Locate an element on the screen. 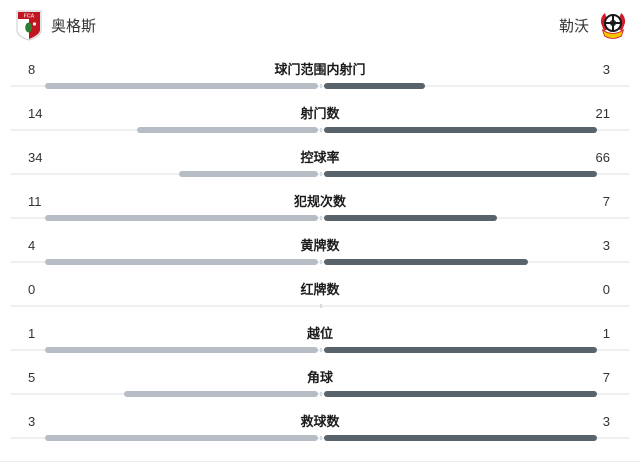 The height and width of the screenshot is (462, 640). stat-row-shots-on-target: 8 球门范围内射门 3 is located at coordinates (320, 77).